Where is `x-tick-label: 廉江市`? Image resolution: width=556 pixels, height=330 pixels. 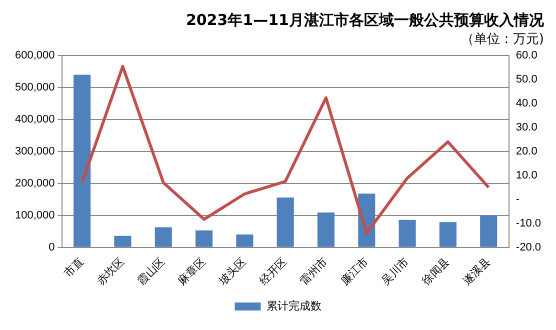
x-tick-label: 廉江市 is located at coordinates (354, 271).